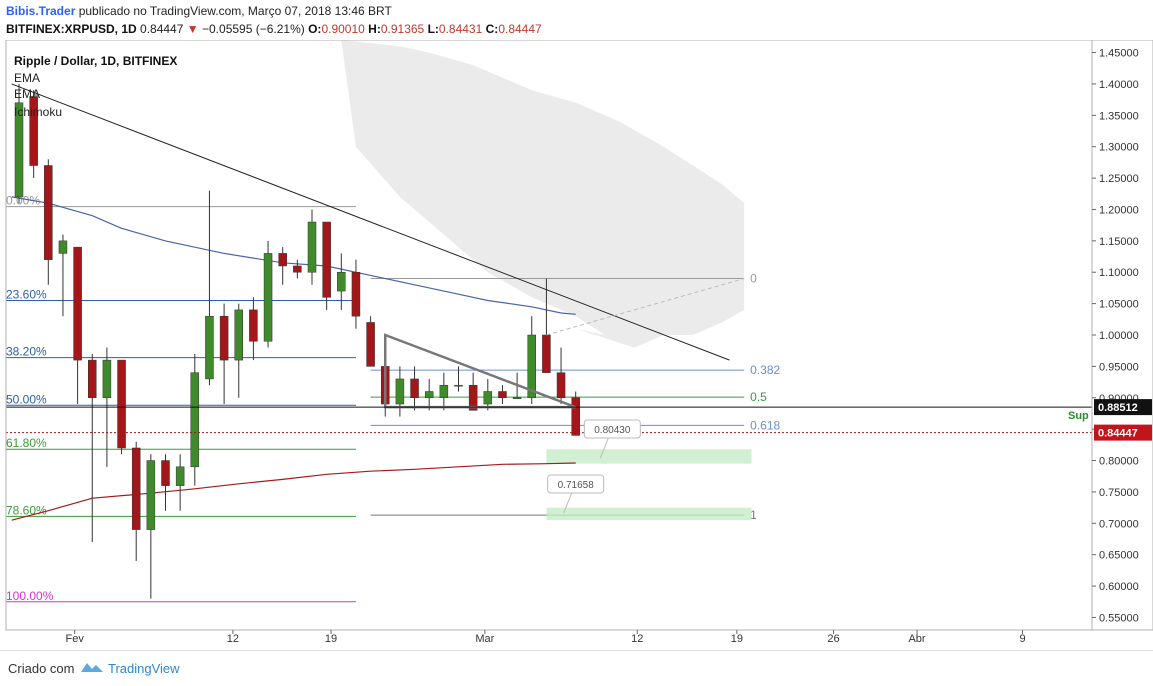 The height and width of the screenshot is (686, 1153). Describe the element at coordinates (753, 515) in the screenshot. I see `fib-right-label-4: 1` at that location.